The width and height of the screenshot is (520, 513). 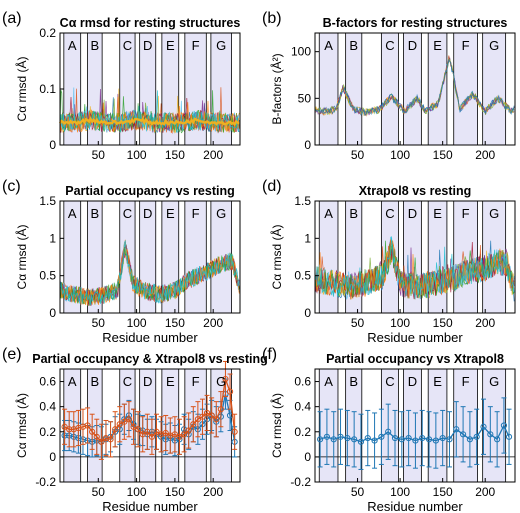 I want to click on mean-line, so click(x=149, y=121).